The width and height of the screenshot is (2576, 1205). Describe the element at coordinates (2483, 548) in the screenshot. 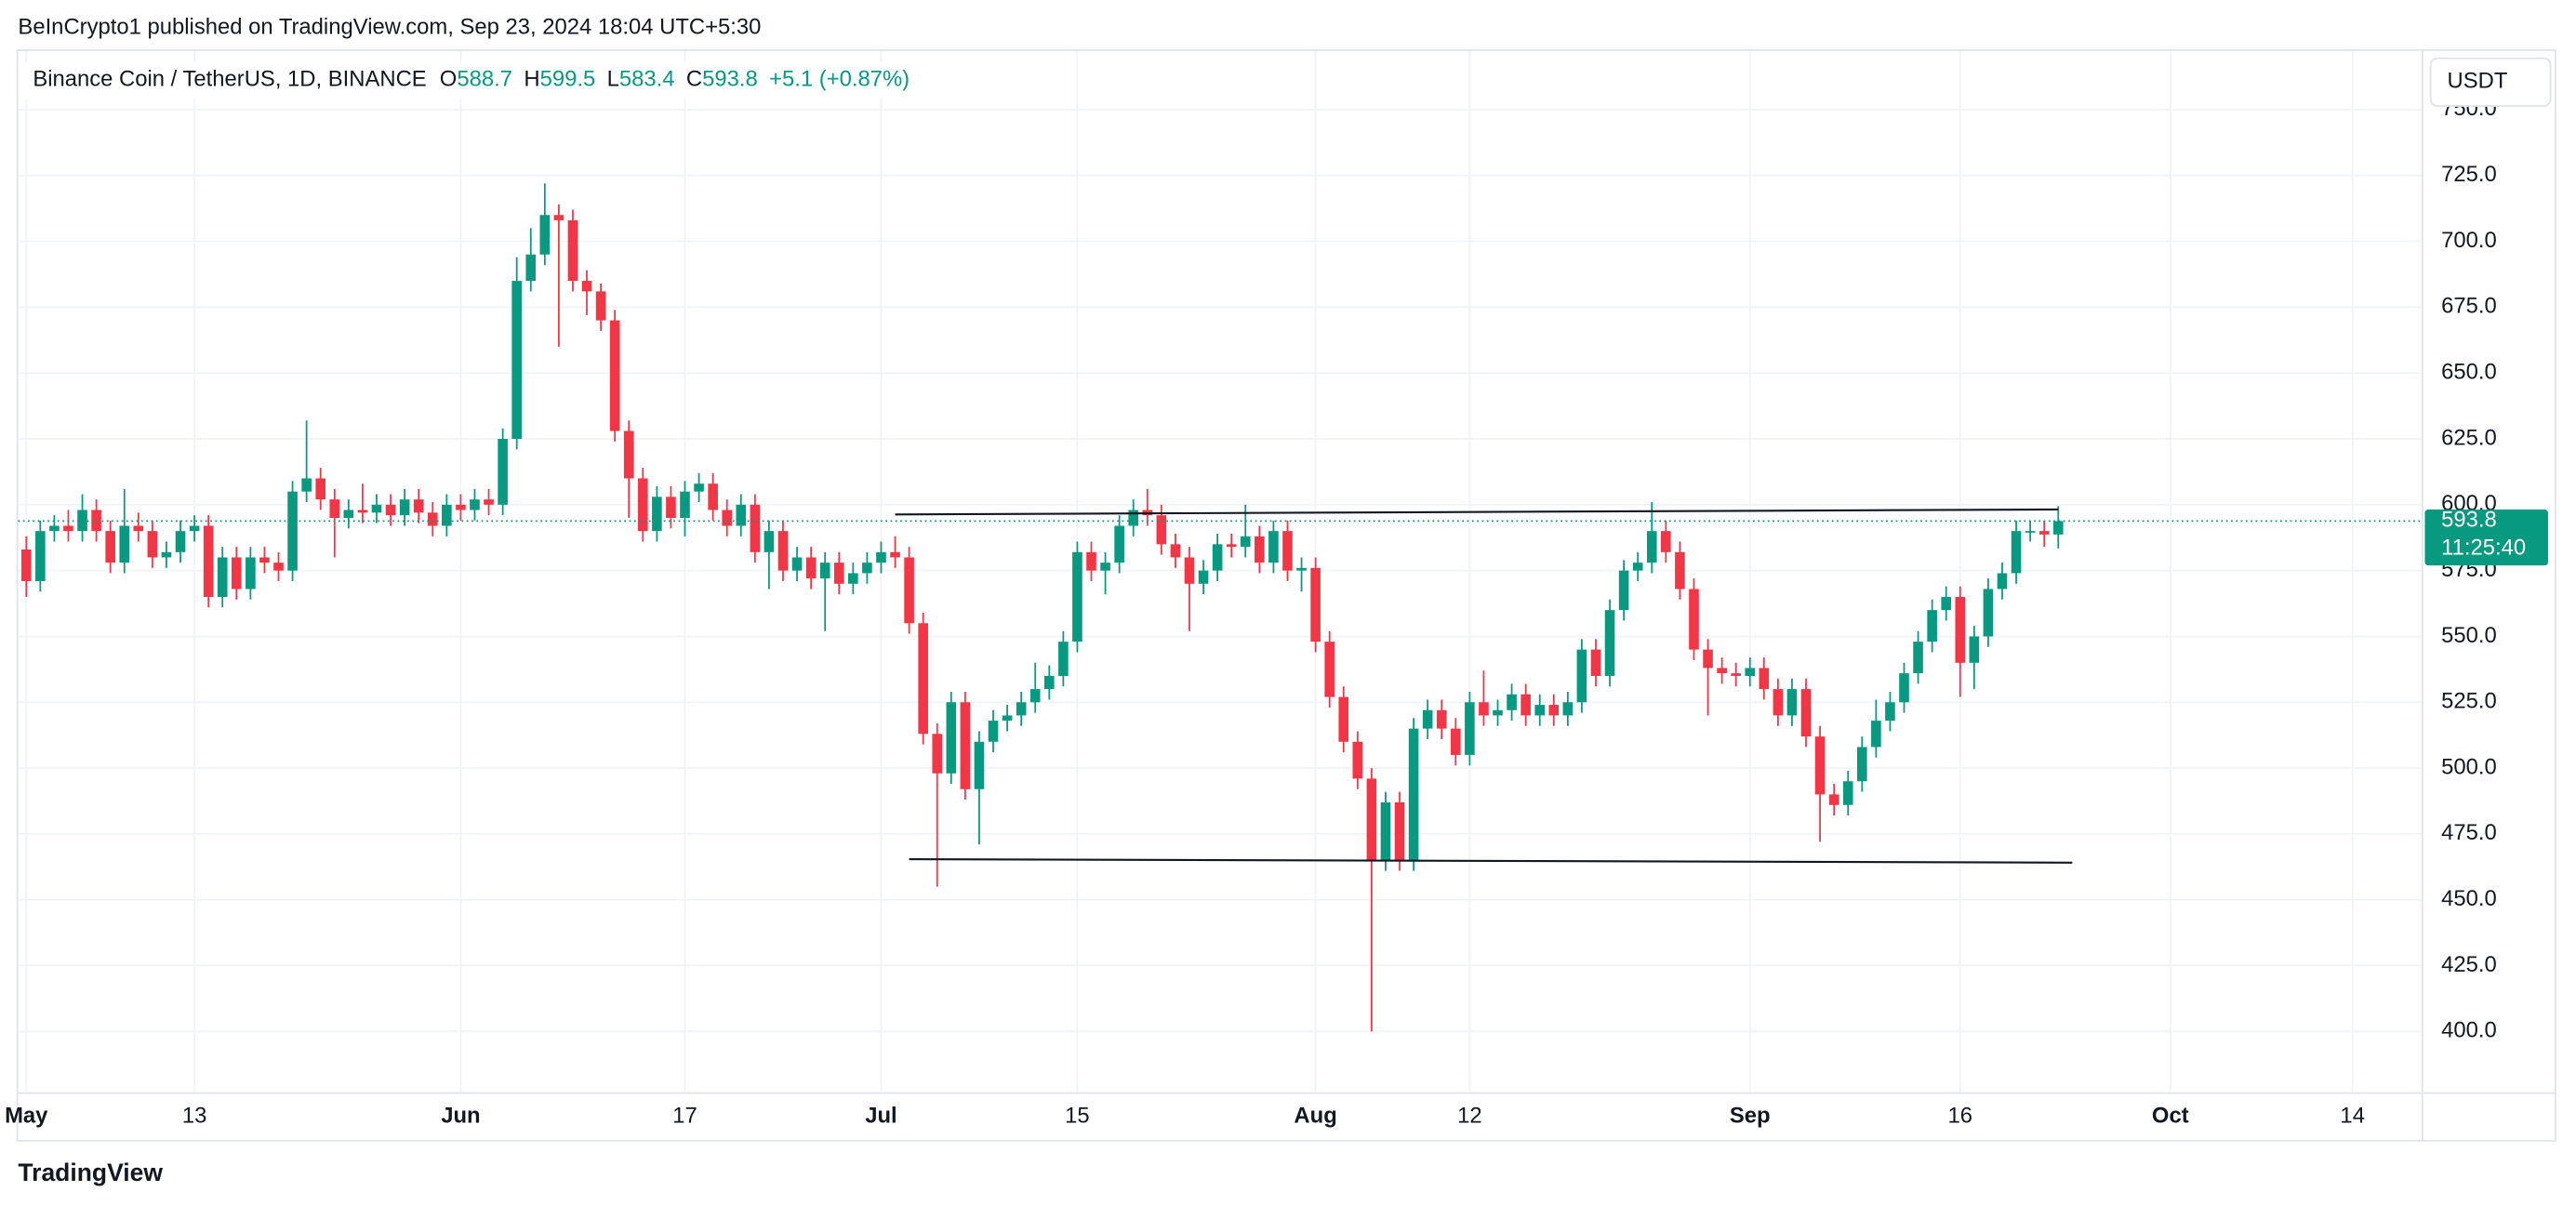

I see `countdown: 11:25:40` at that location.